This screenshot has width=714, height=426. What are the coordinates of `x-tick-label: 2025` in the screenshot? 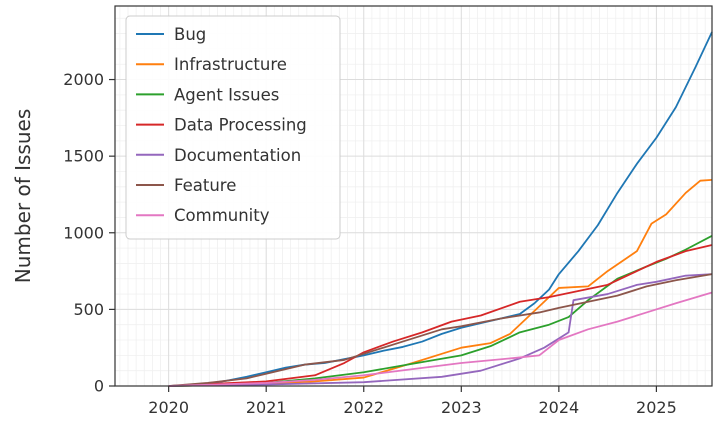 It's located at (656, 407).